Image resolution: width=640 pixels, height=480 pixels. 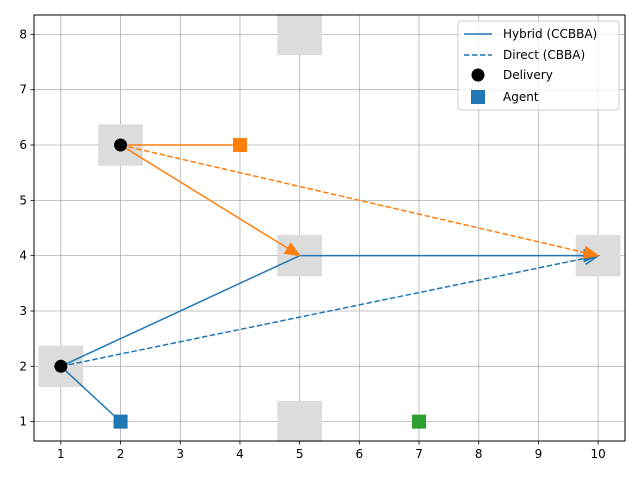 What do you see at coordinates (478, 97) in the screenshot?
I see `legend-swatch-square` at bounding box center [478, 97].